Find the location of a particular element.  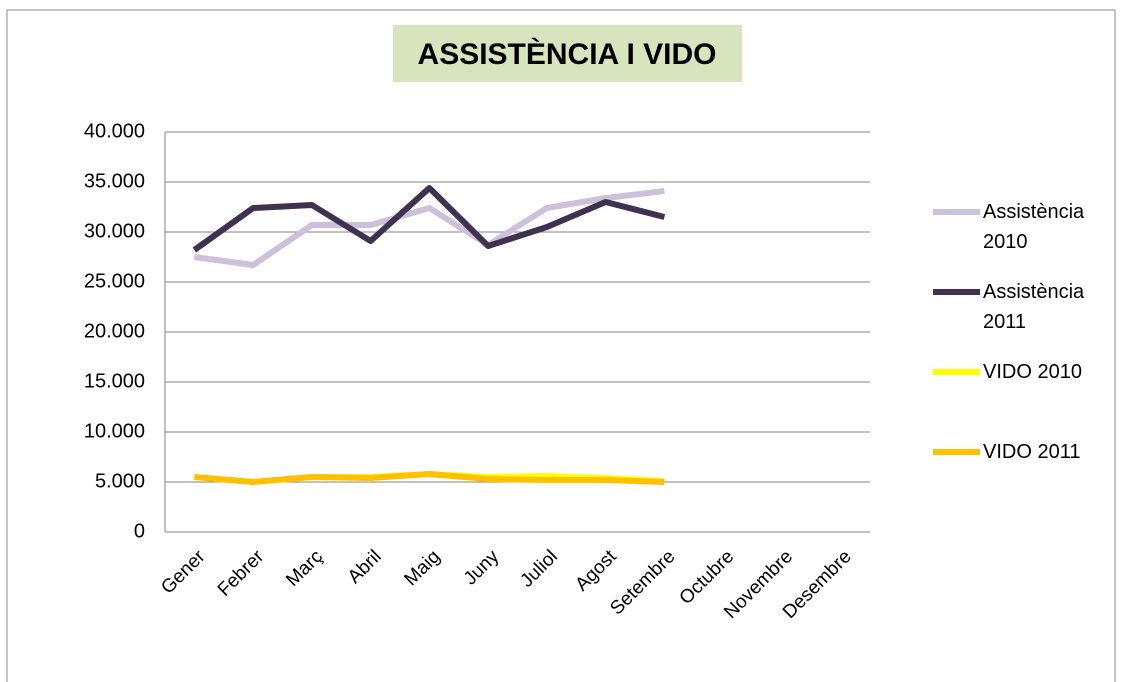

y-tick-label: 0 is located at coordinates (139, 531).